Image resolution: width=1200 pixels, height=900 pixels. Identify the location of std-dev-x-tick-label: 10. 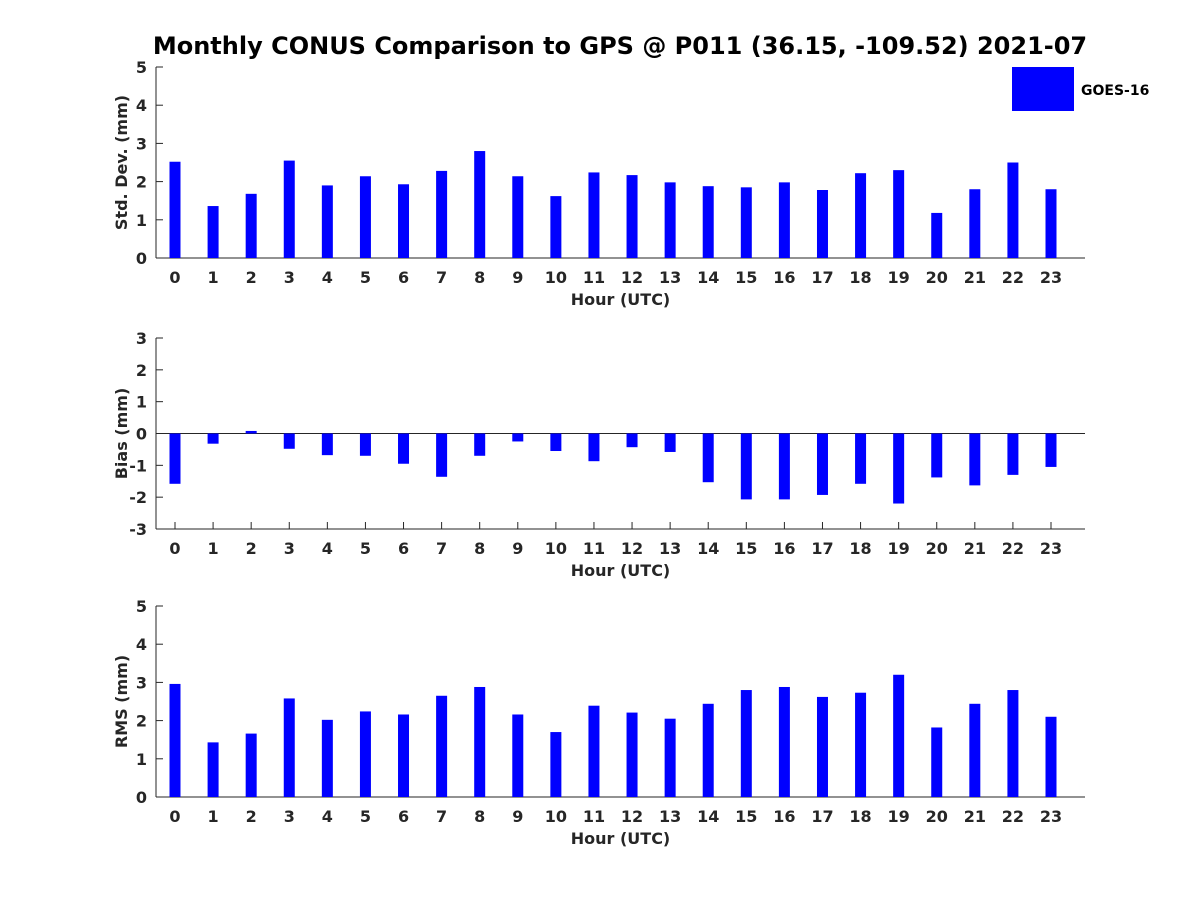
(556, 277).